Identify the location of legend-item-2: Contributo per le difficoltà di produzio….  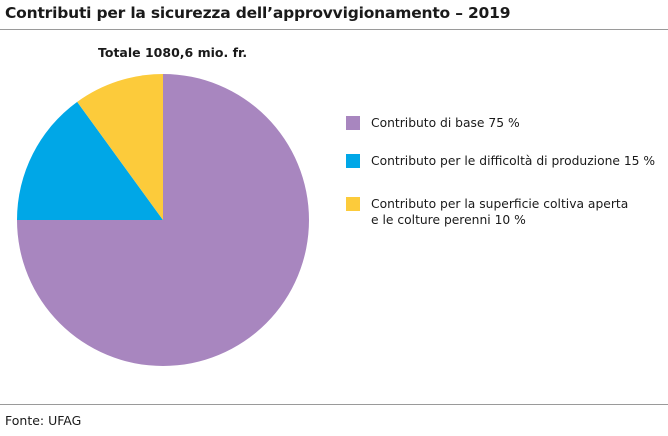
(500, 161).